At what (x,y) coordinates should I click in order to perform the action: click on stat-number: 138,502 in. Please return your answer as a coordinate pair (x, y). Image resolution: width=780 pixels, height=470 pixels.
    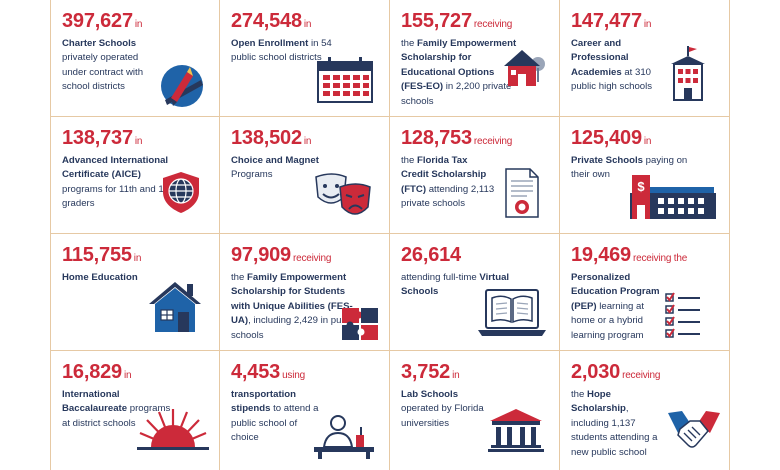
    Looking at the image, I should click on (271, 138).